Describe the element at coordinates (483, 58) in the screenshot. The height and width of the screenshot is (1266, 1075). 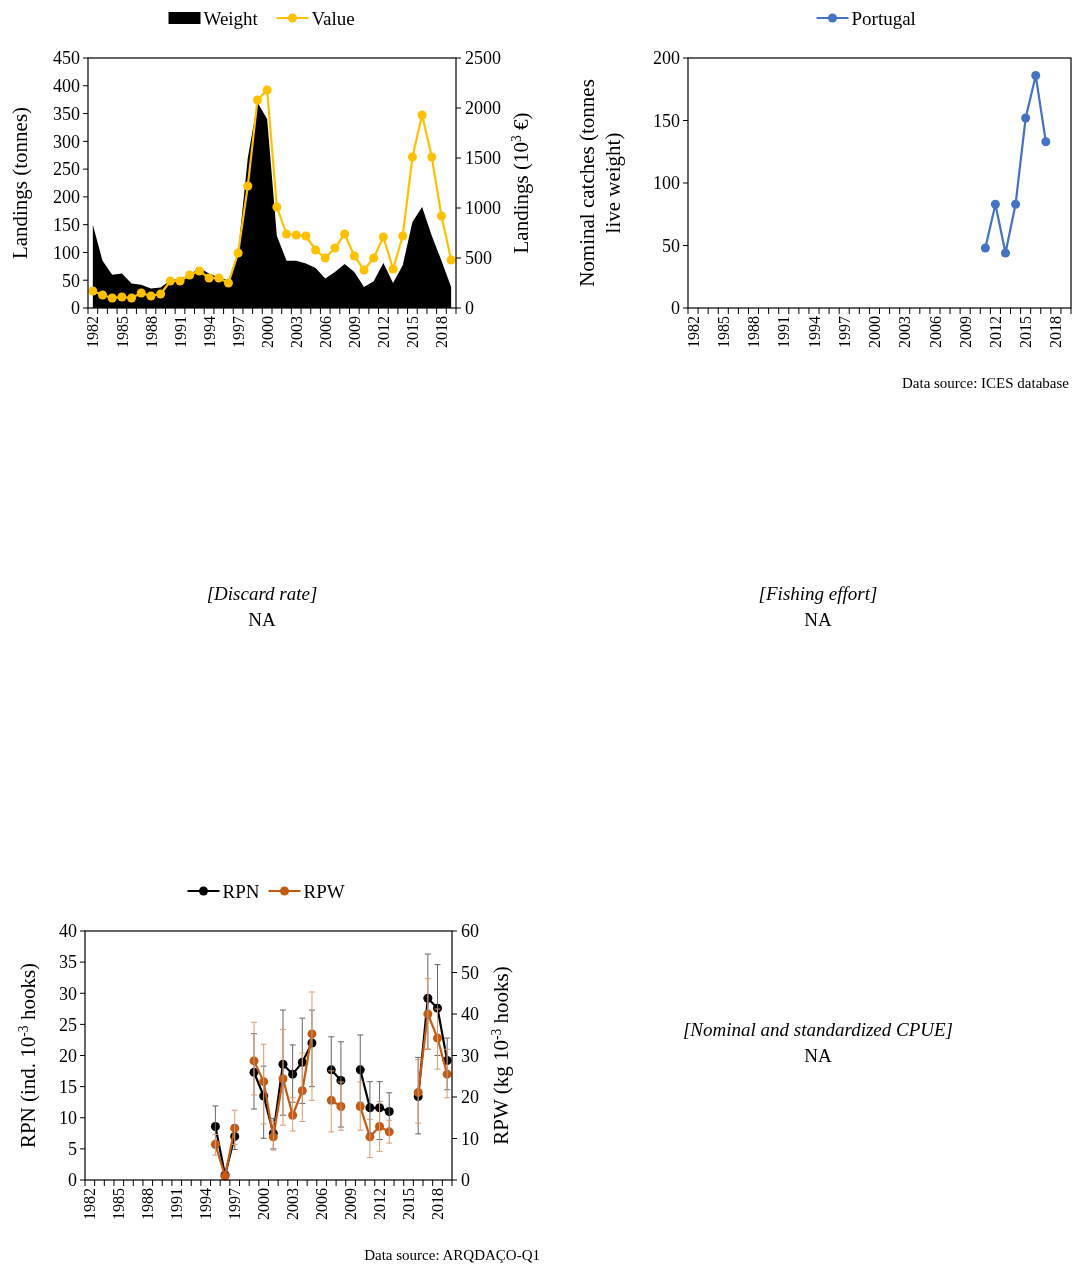
I see `y2-tick-label: 2500` at that location.